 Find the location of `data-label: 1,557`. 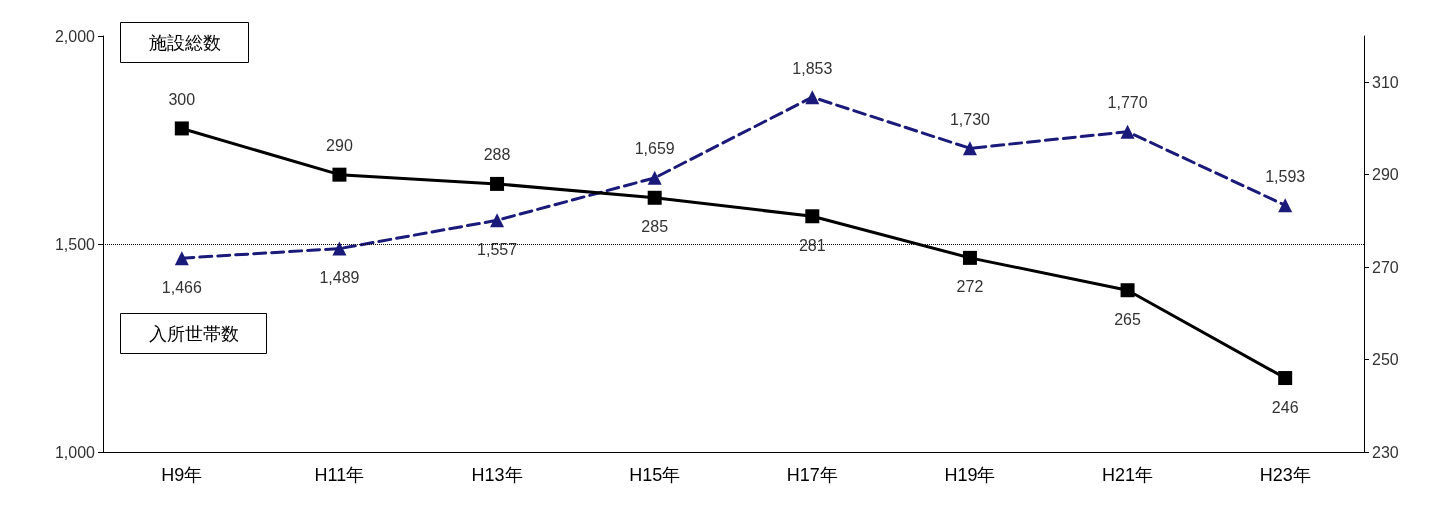

data-label: 1,557 is located at coordinates (497, 249).